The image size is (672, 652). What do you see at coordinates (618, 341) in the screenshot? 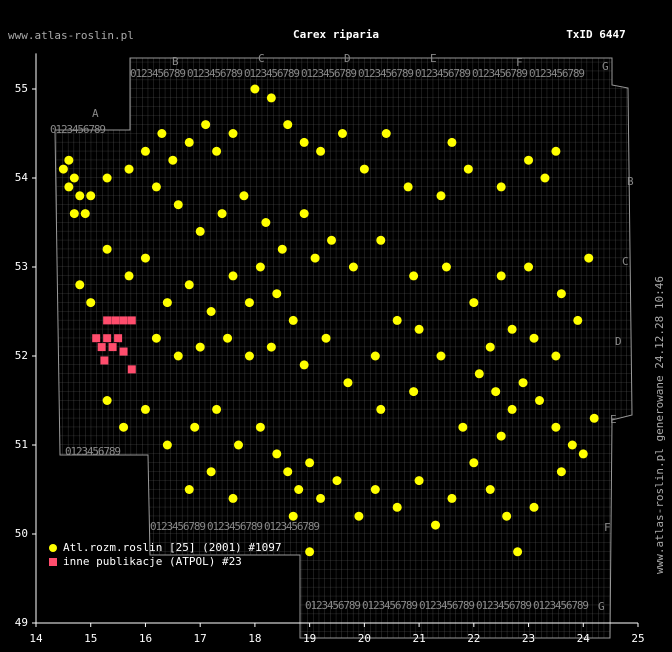
I see `grid-letter: D` at bounding box center [618, 341].